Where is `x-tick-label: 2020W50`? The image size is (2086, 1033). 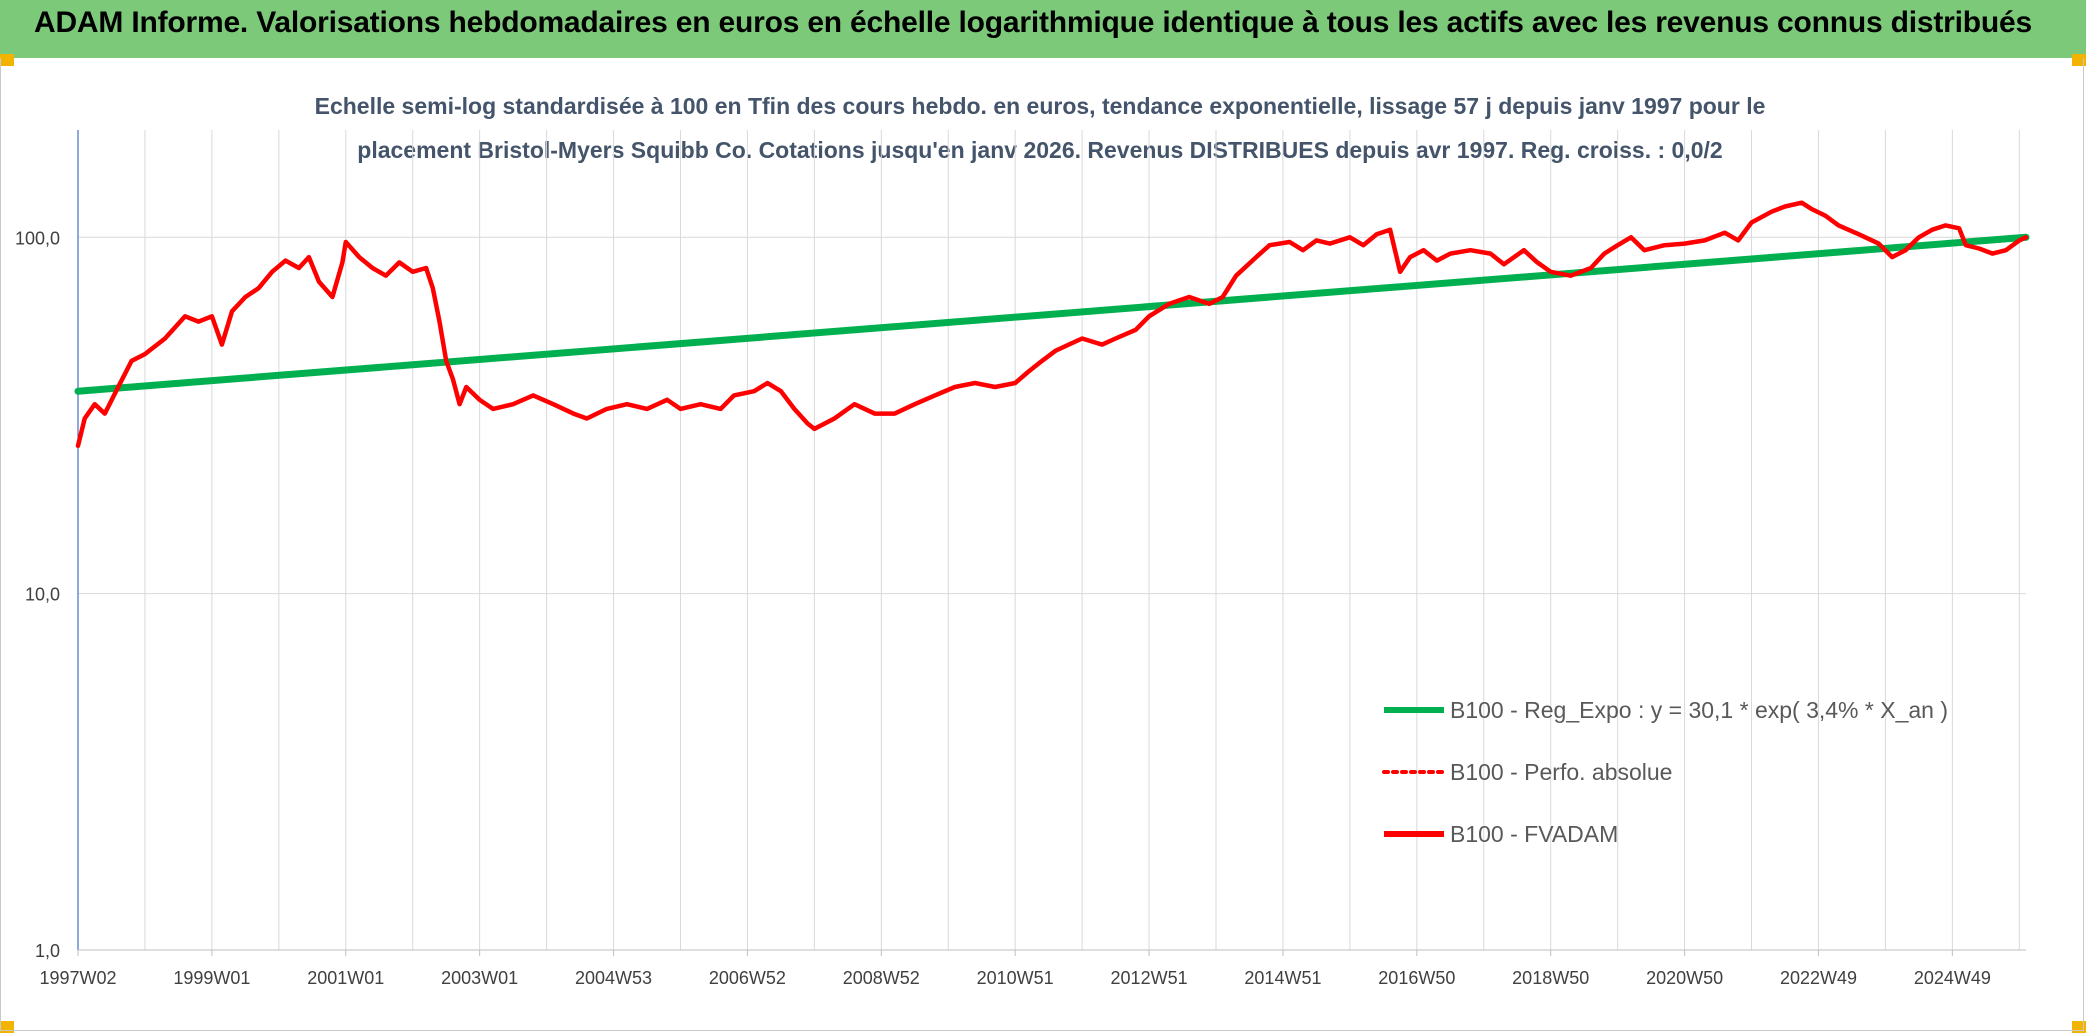
x-tick-label: 2020W50 is located at coordinates (1684, 978).